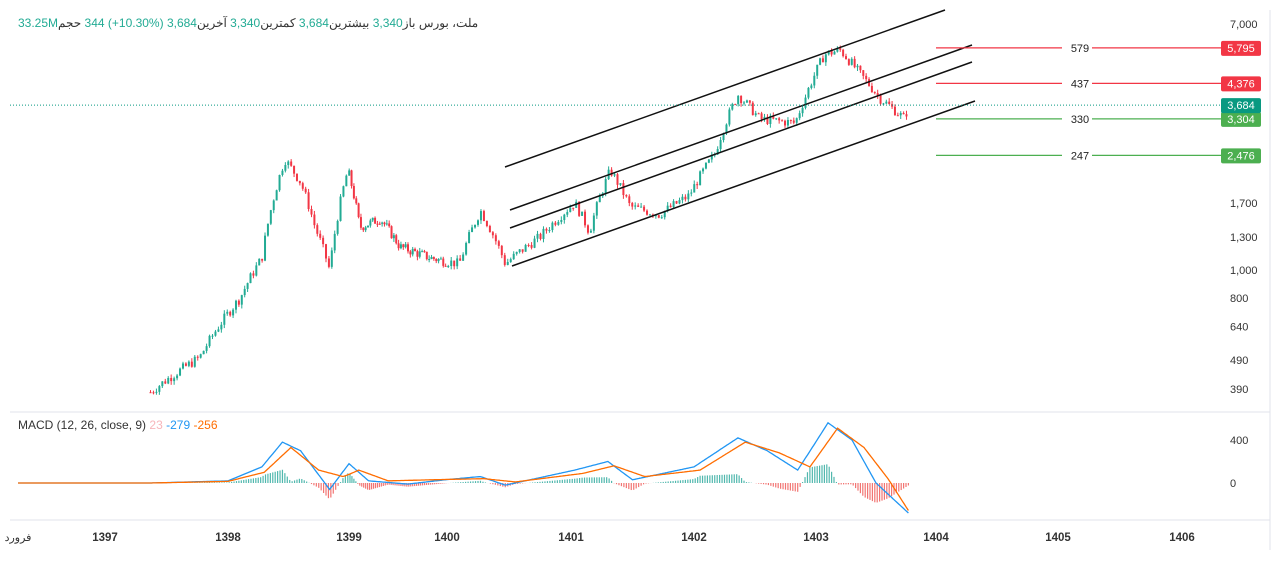 The width and height of the screenshot is (1280, 561). Describe the element at coordinates (1079, 83) in the screenshot. I see `level-resistance: 437` at that location.